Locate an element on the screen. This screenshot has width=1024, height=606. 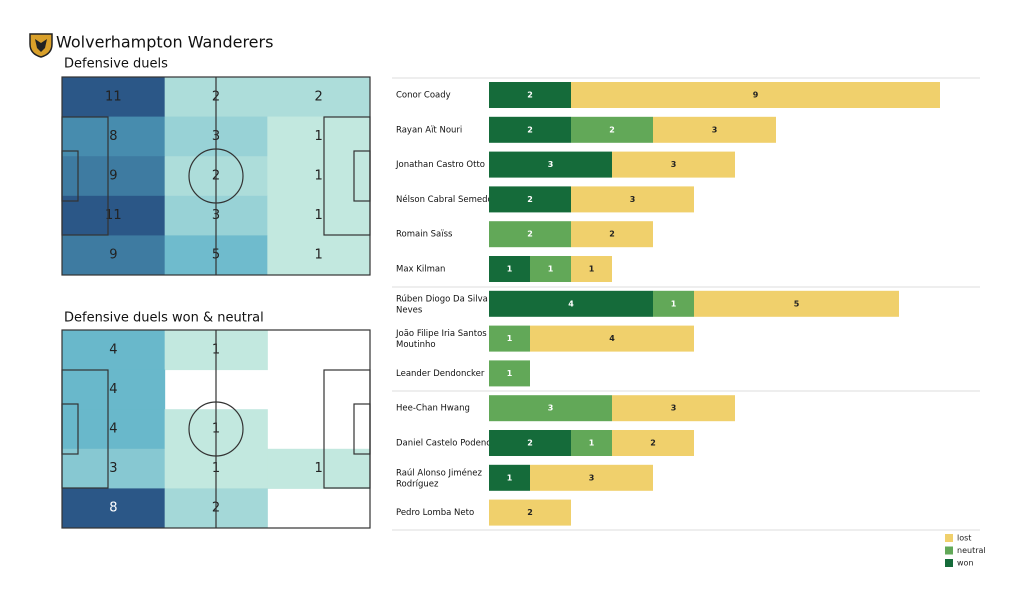
player-label: Max Kilman is located at coordinates (420, 270).